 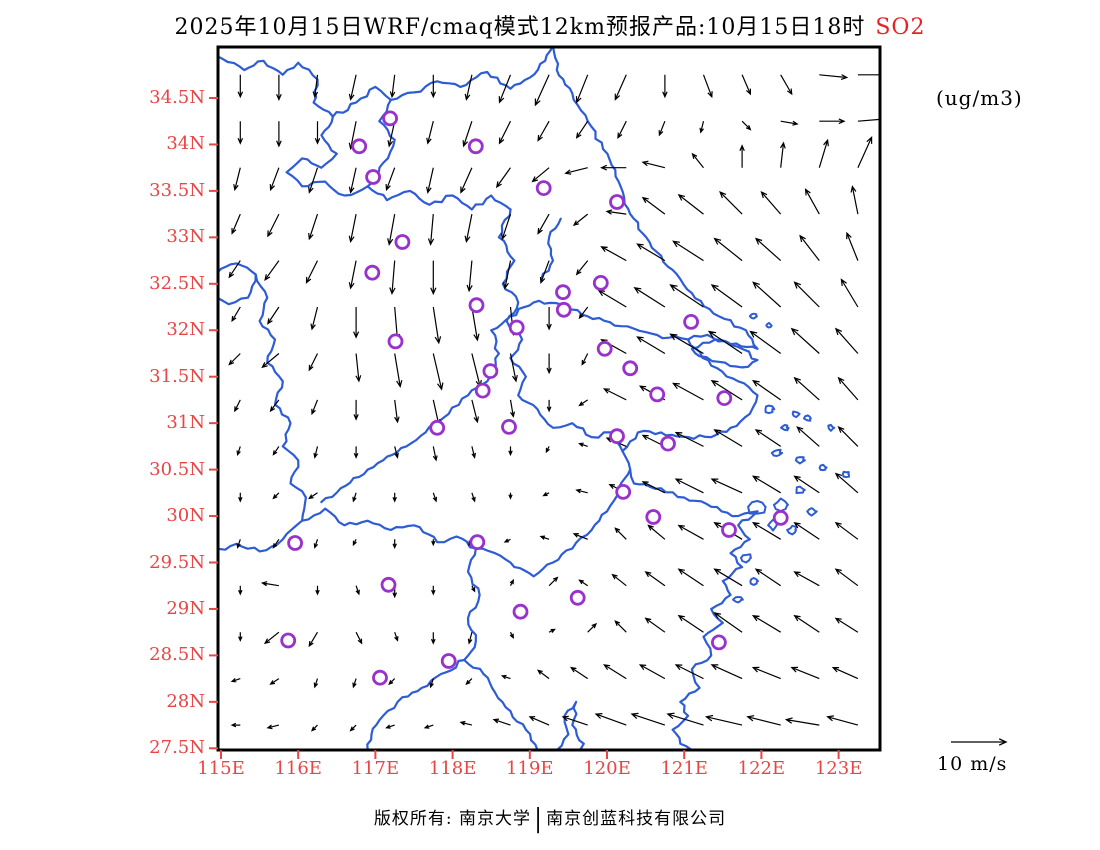 What do you see at coordinates (185, 330) in the screenshot?
I see `lat-tick-label: 32N` at bounding box center [185, 330].